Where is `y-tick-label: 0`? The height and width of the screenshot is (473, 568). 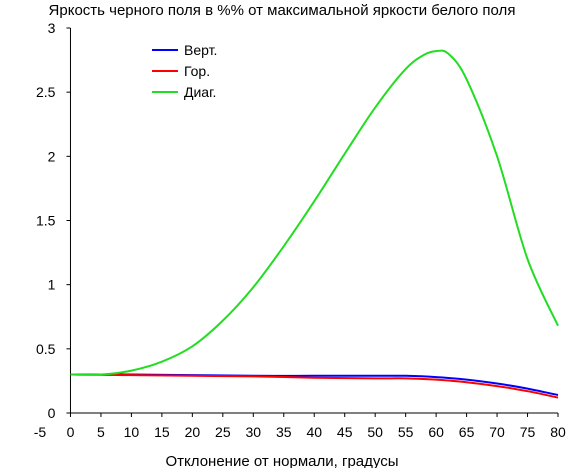 y-tick-label: 0 is located at coordinates (52, 413).